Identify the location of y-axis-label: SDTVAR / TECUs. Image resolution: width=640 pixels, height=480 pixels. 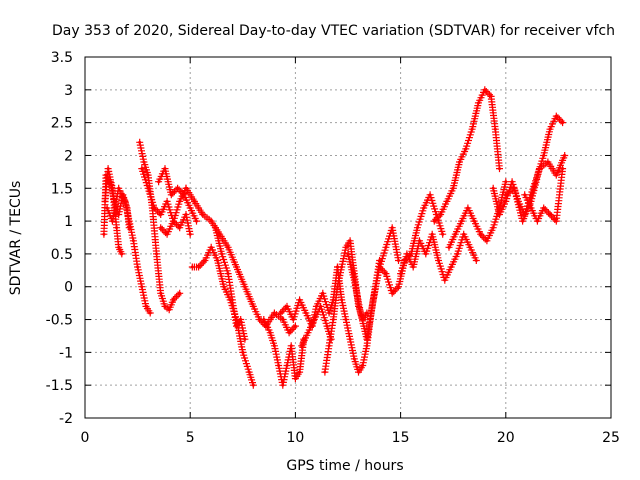
(16, 238).